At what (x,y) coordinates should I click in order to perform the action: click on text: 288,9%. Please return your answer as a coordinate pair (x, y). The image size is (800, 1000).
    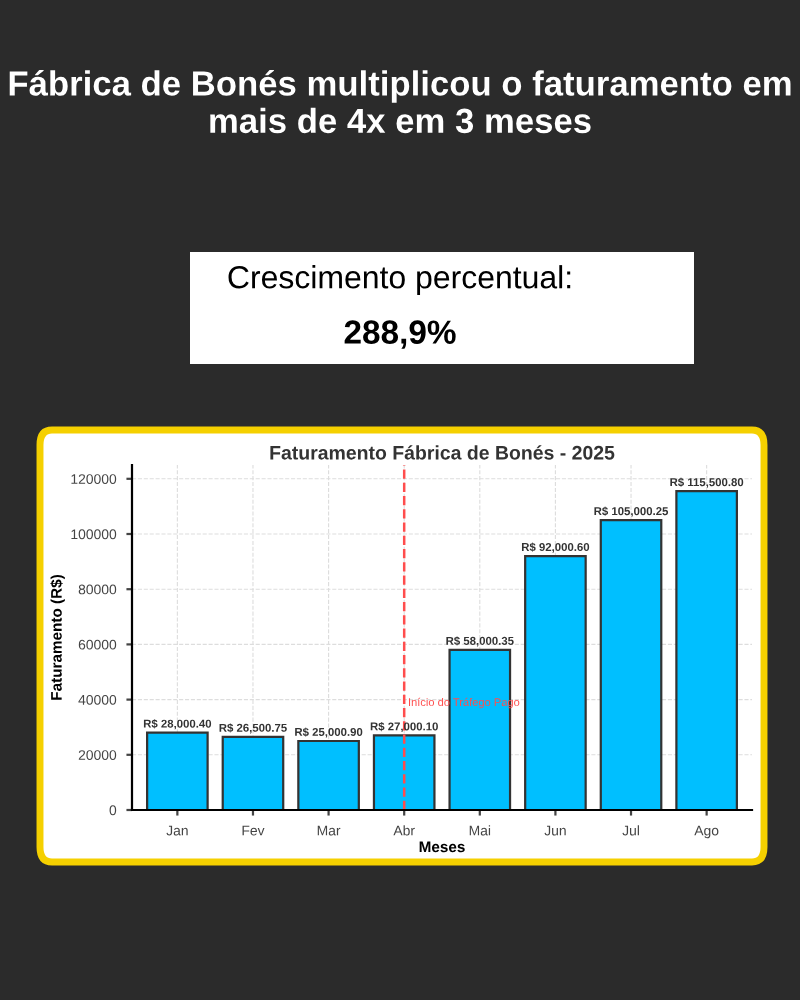
    Looking at the image, I should click on (400, 334).